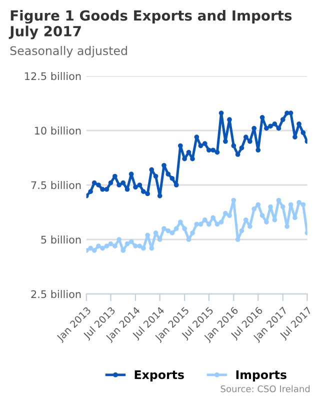 This screenshot has width=320, height=400. Describe the element at coordinates (265, 388) in the screenshot. I see `source-note: Source: CSO Ireland` at that location.